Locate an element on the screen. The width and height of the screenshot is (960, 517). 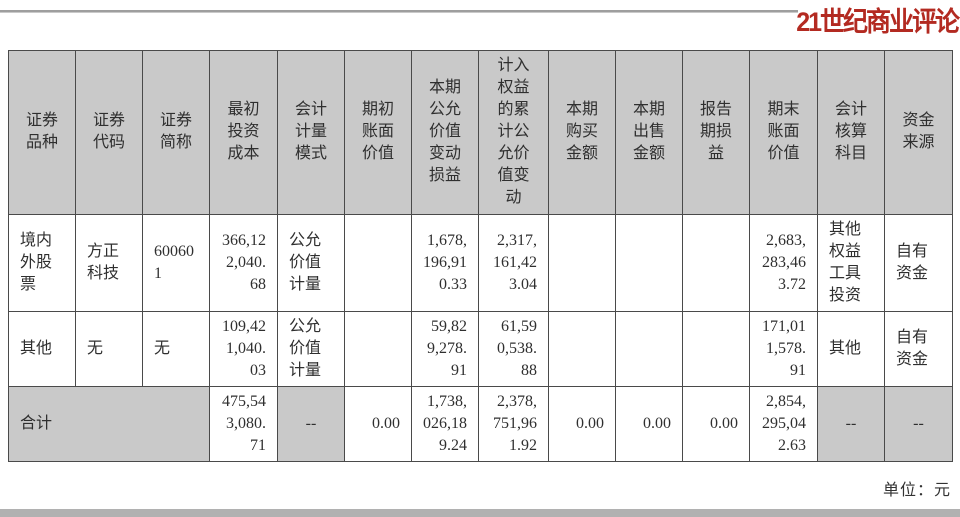
cell-purchases-total: 0.00 is located at coordinates (582, 424).